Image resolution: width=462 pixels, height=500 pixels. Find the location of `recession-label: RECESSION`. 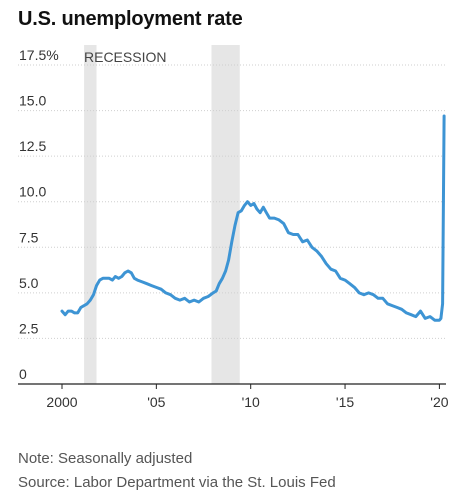

recession-label: RECESSION is located at coordinates (125, 57).